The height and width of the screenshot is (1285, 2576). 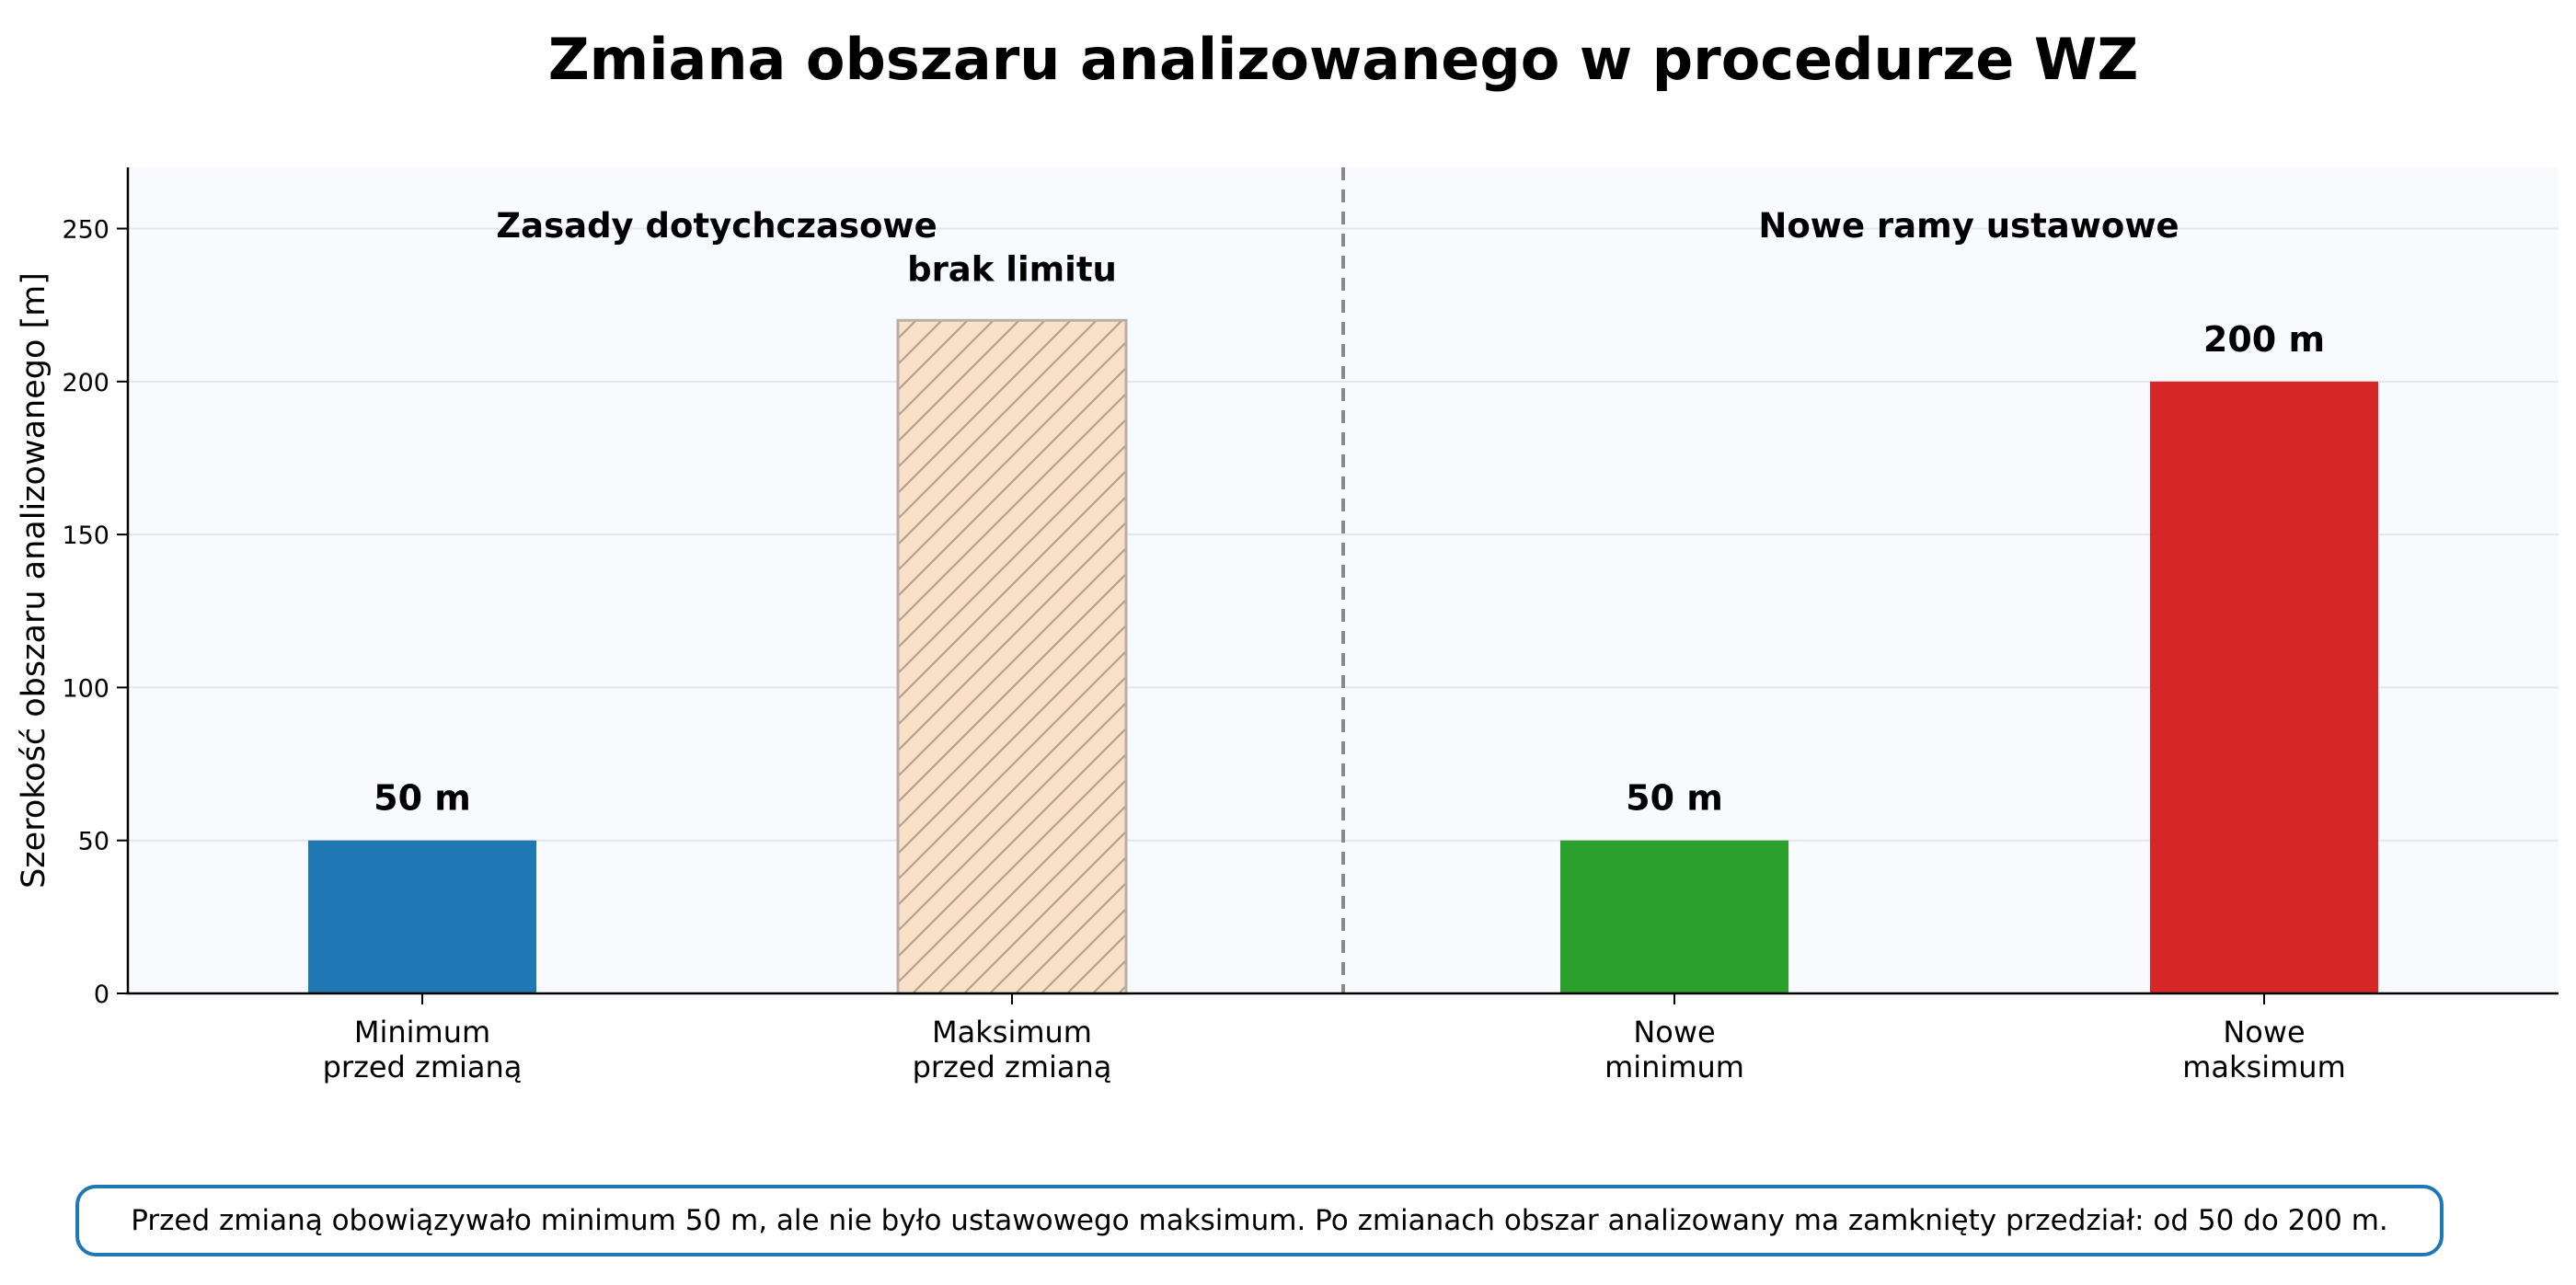 What do you see at coordinates (85, 688) in the screenshot?
I see `y-tick-label: 100` at bounding box center [85, 688].